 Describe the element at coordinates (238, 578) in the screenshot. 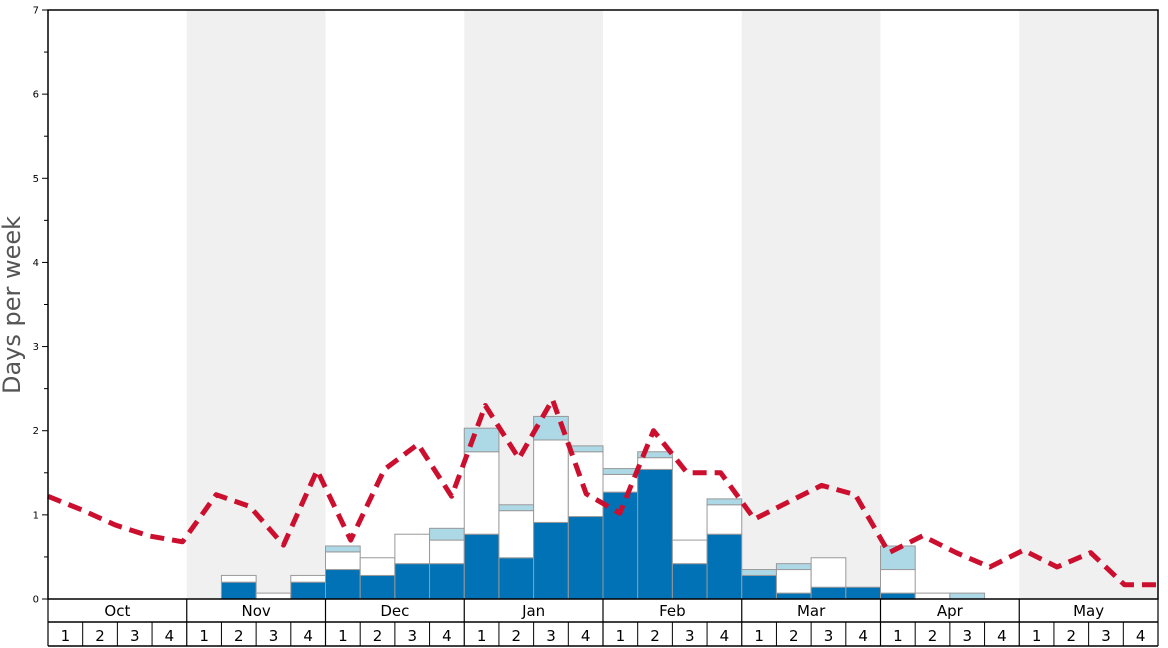

I see `bar-middle-w6` at that location.